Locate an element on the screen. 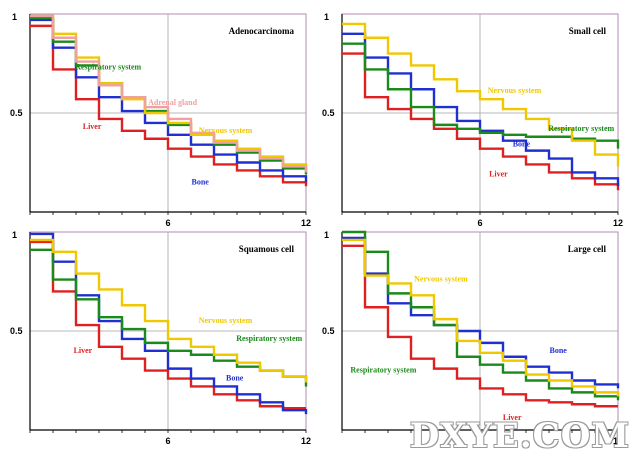 The width and height of the screenshot is (636, 460). chart-title: Small cell is located at coordinates (588, 31).